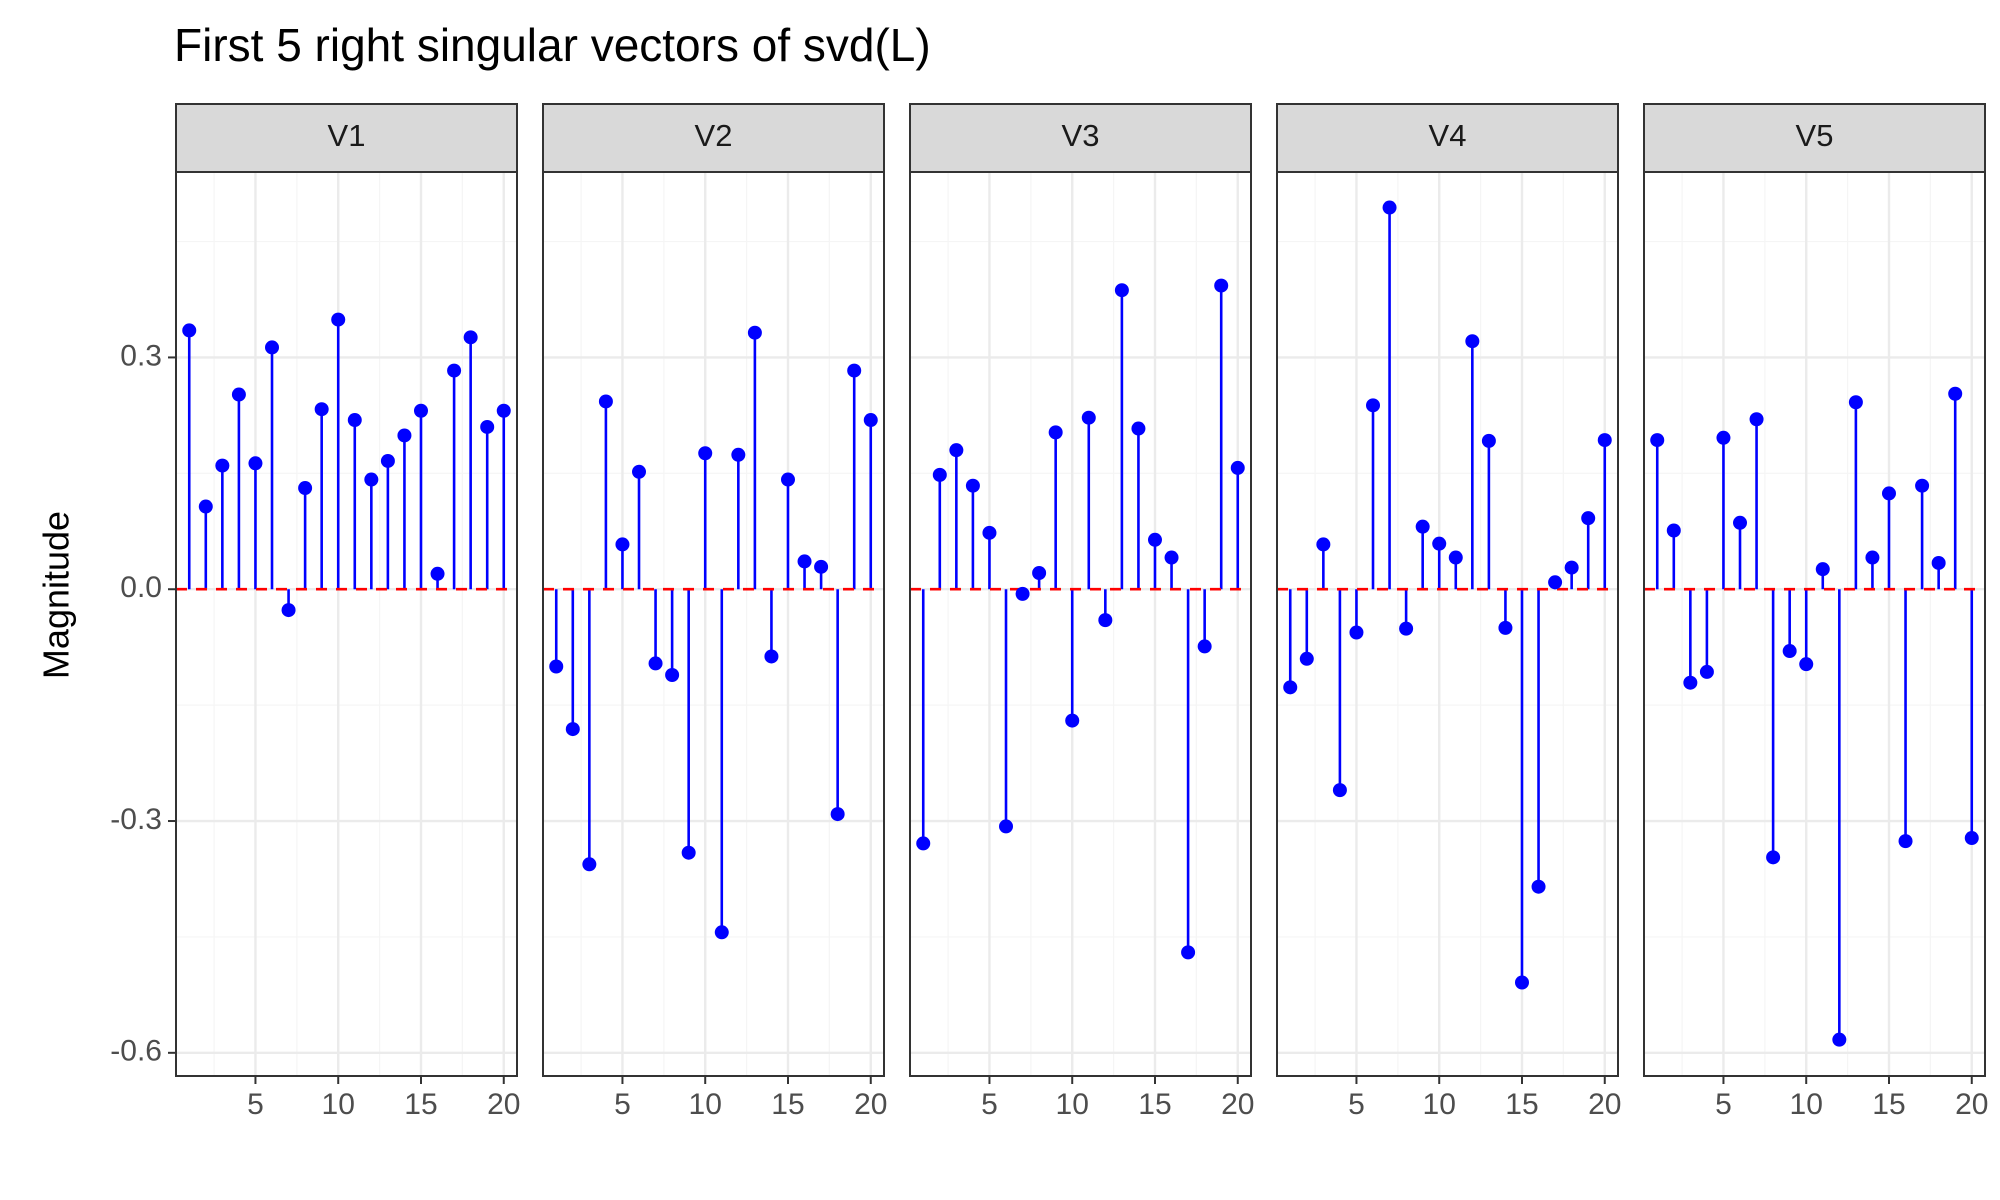  What do you see at coordinates (136, 819) in the screenshot?
I see `y-tick-label: -0.3` at bounding box center [136, 819].